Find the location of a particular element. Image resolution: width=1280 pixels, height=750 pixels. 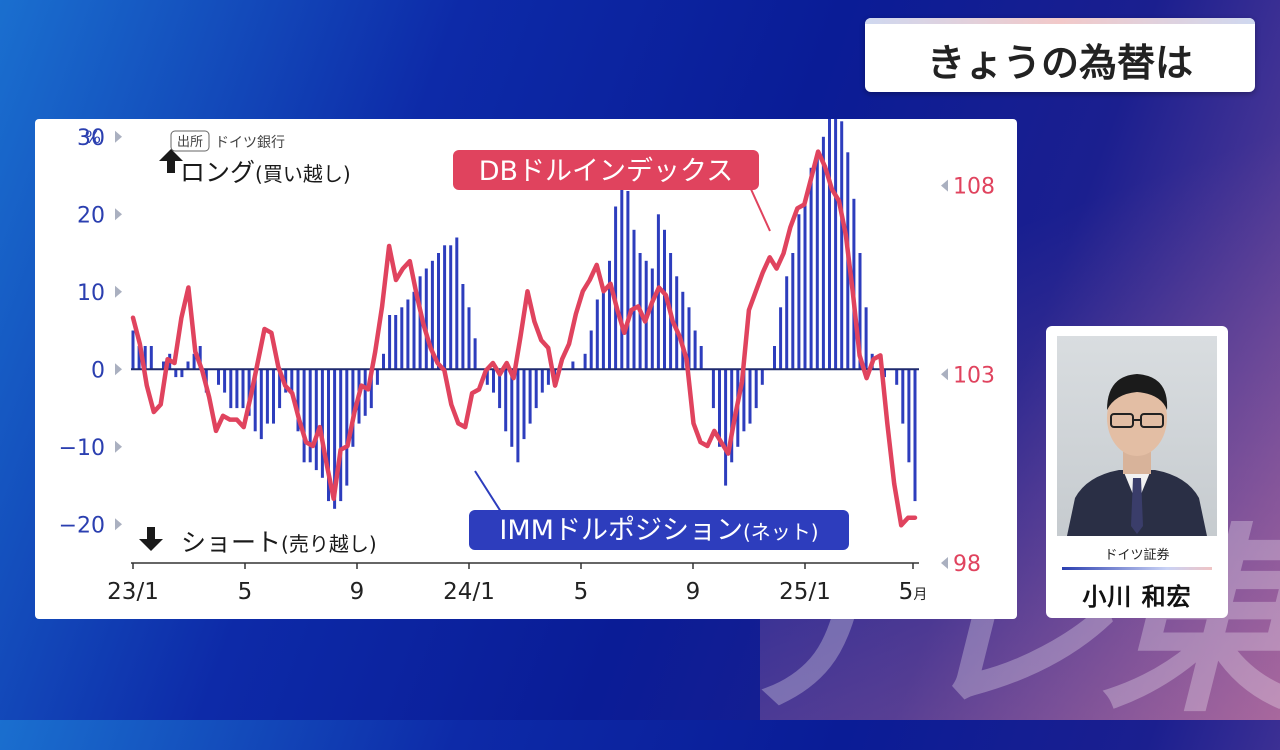

commentator-photo is located at coordinates (1137, 436).